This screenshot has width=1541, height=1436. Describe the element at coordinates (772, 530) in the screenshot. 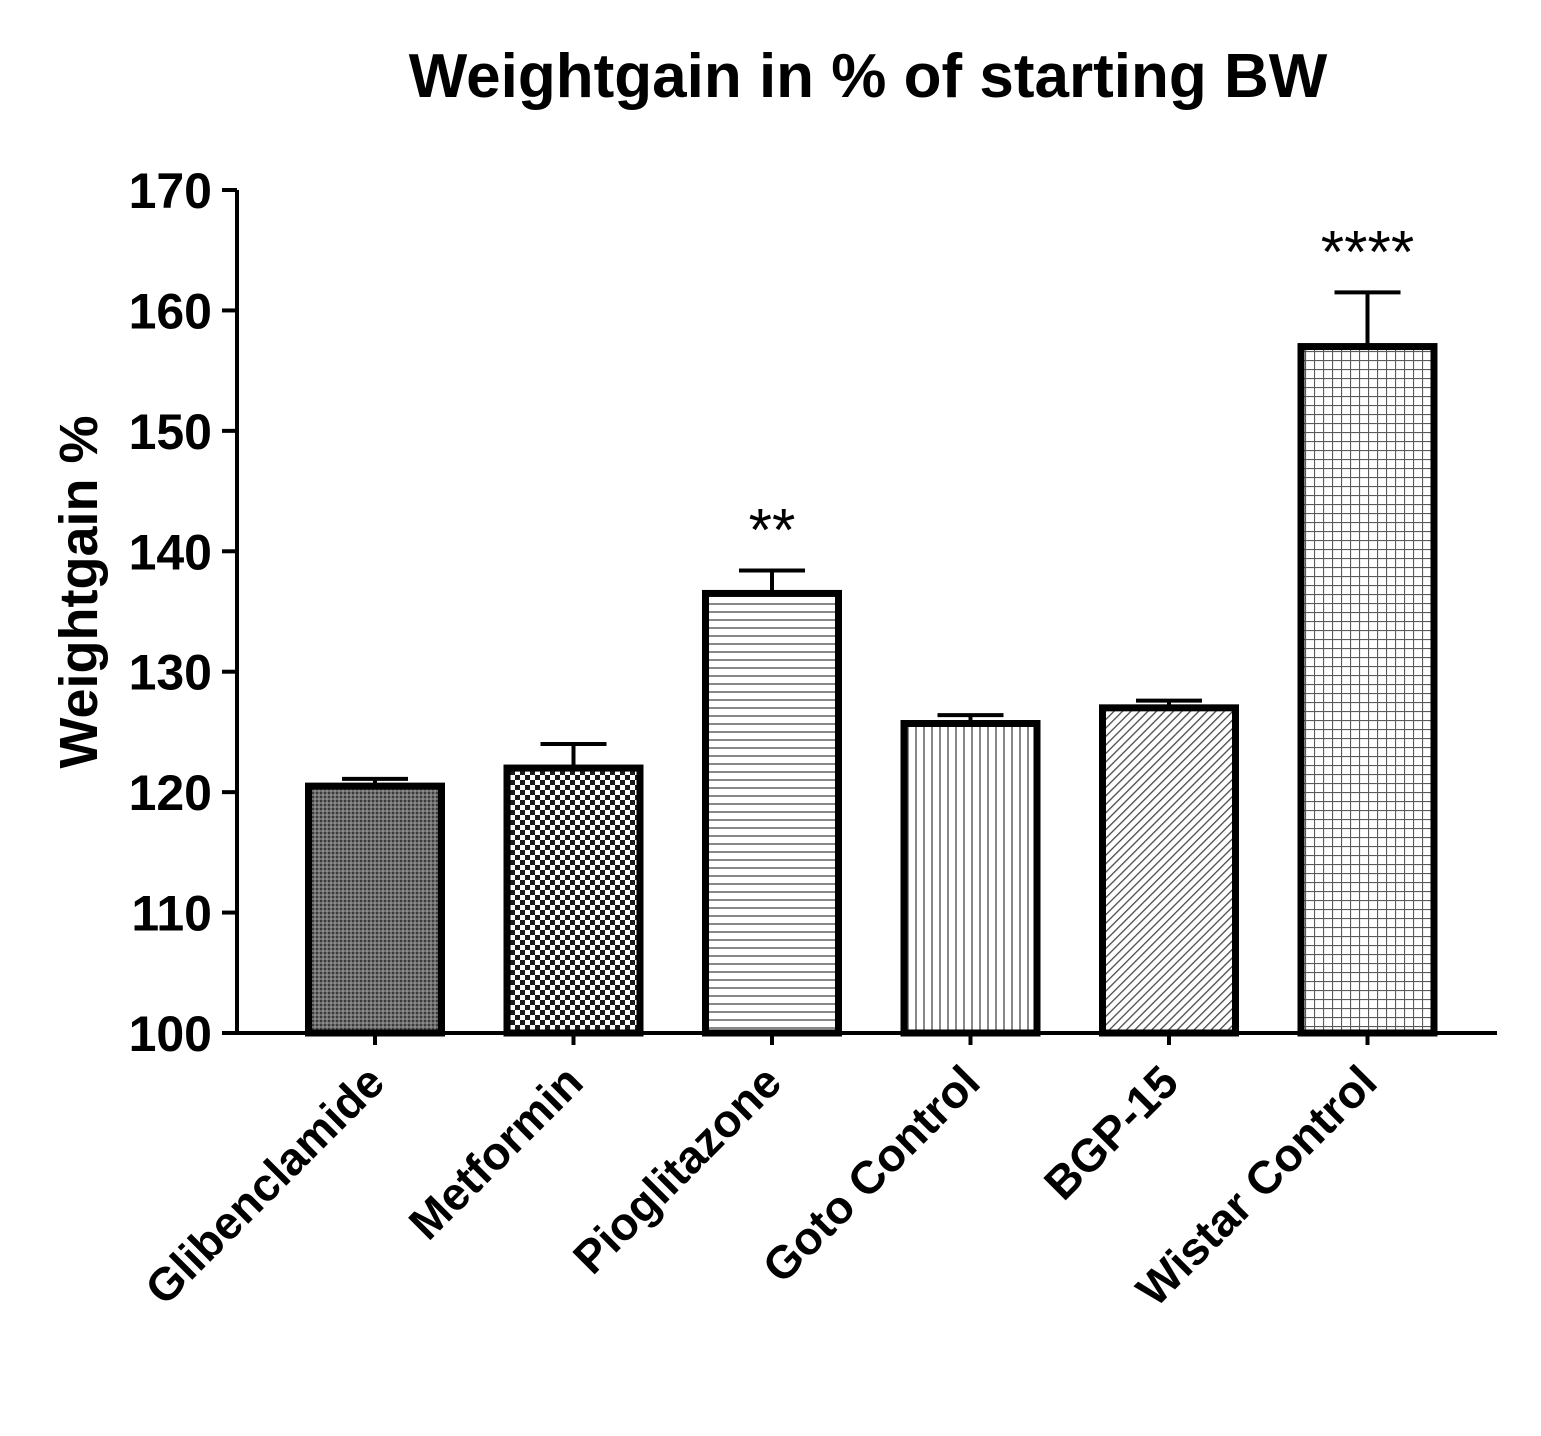

I see `significance-label: **` at that location.